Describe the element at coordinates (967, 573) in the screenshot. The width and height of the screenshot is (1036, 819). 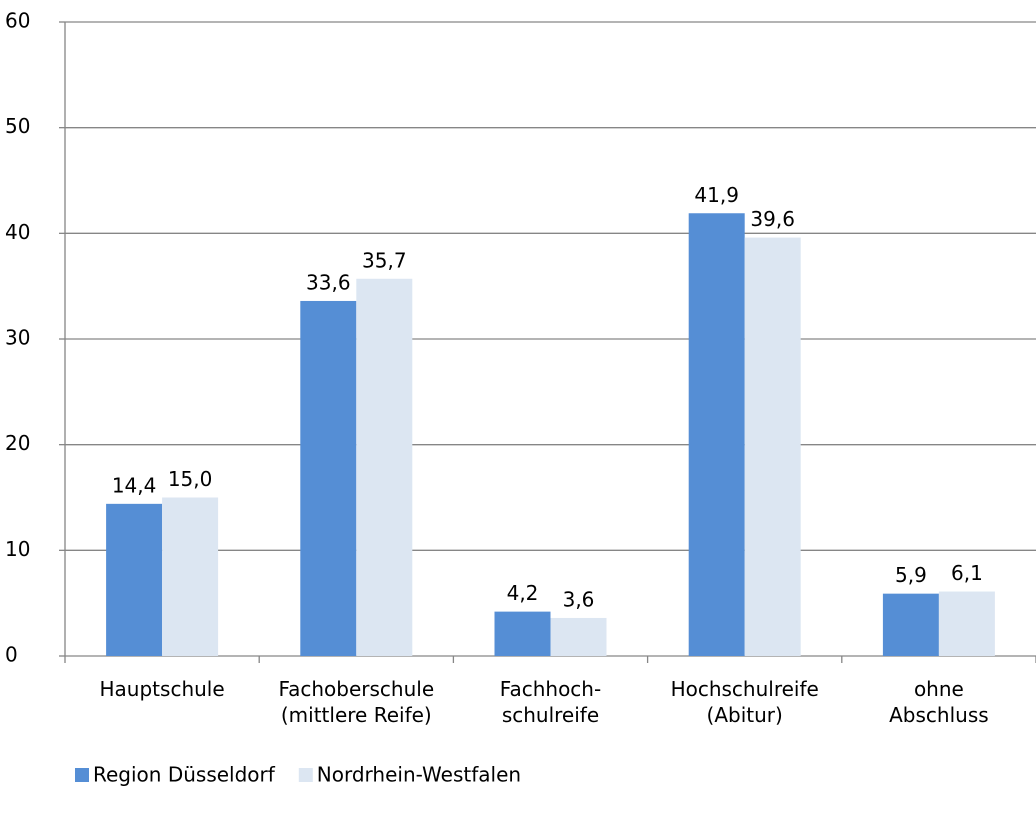
I see `value-label: 6,1` at that location.